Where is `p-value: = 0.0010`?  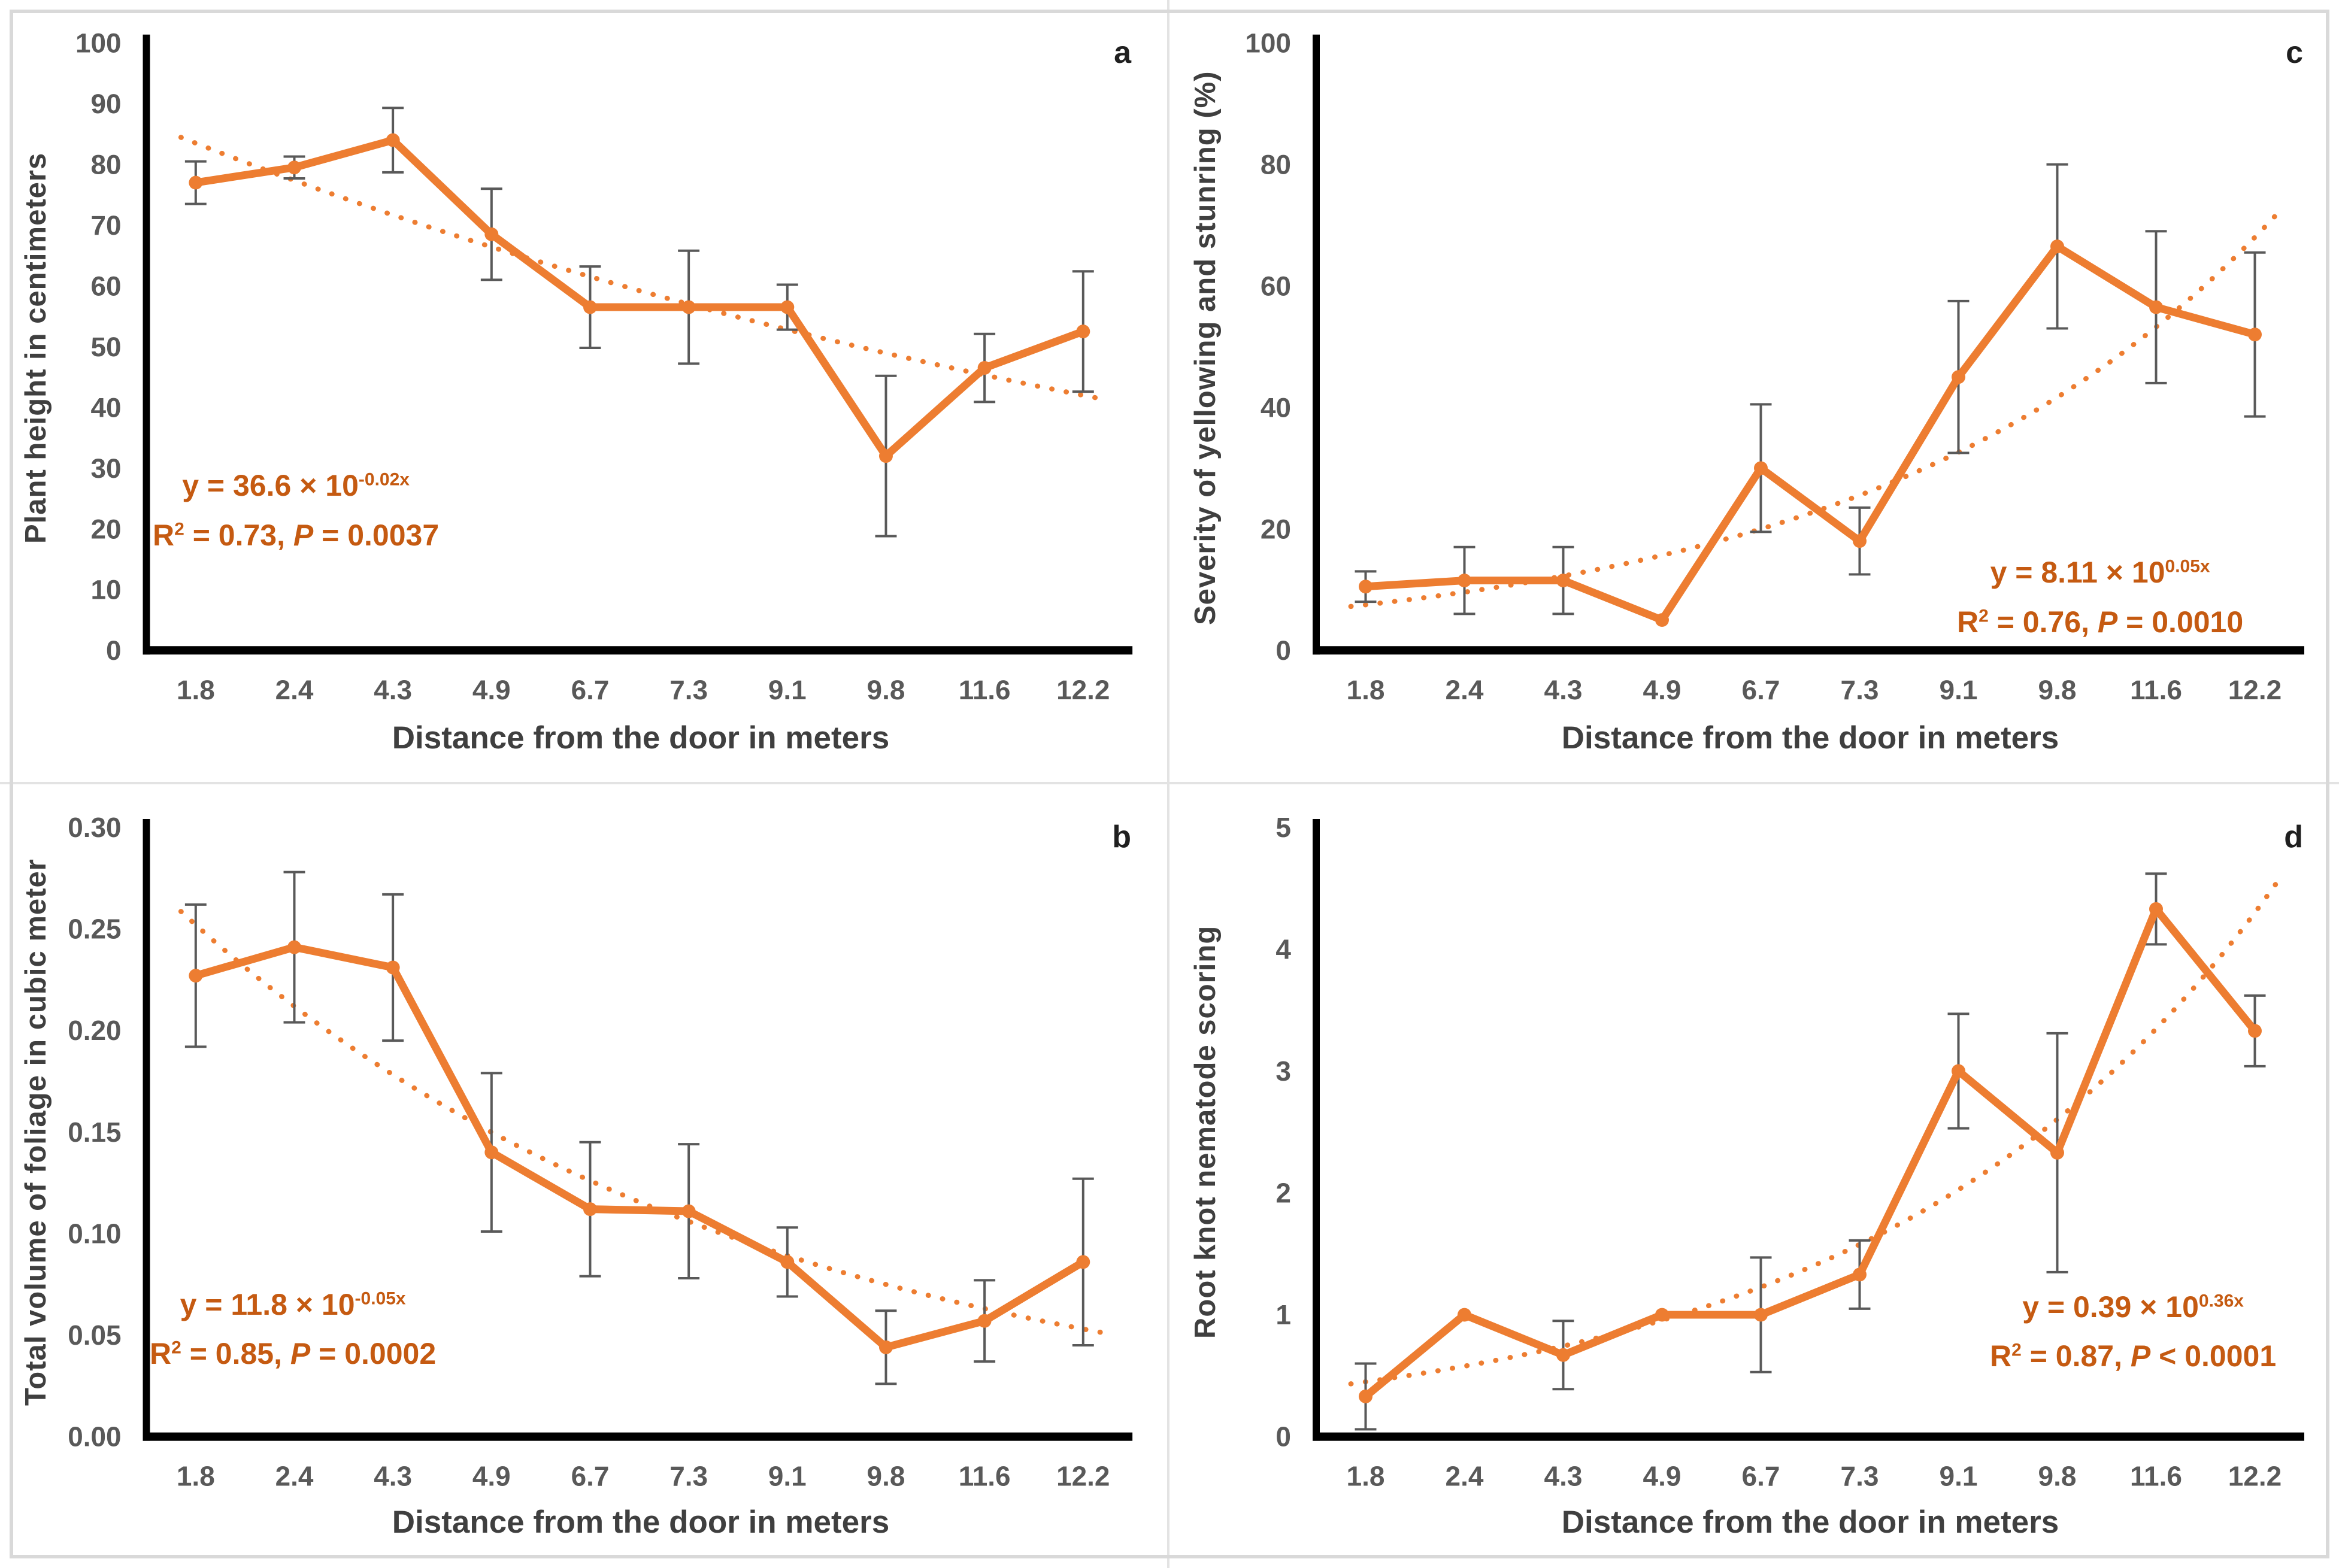 p-value: = 0.0010 is located at coordinates (2180, 622).